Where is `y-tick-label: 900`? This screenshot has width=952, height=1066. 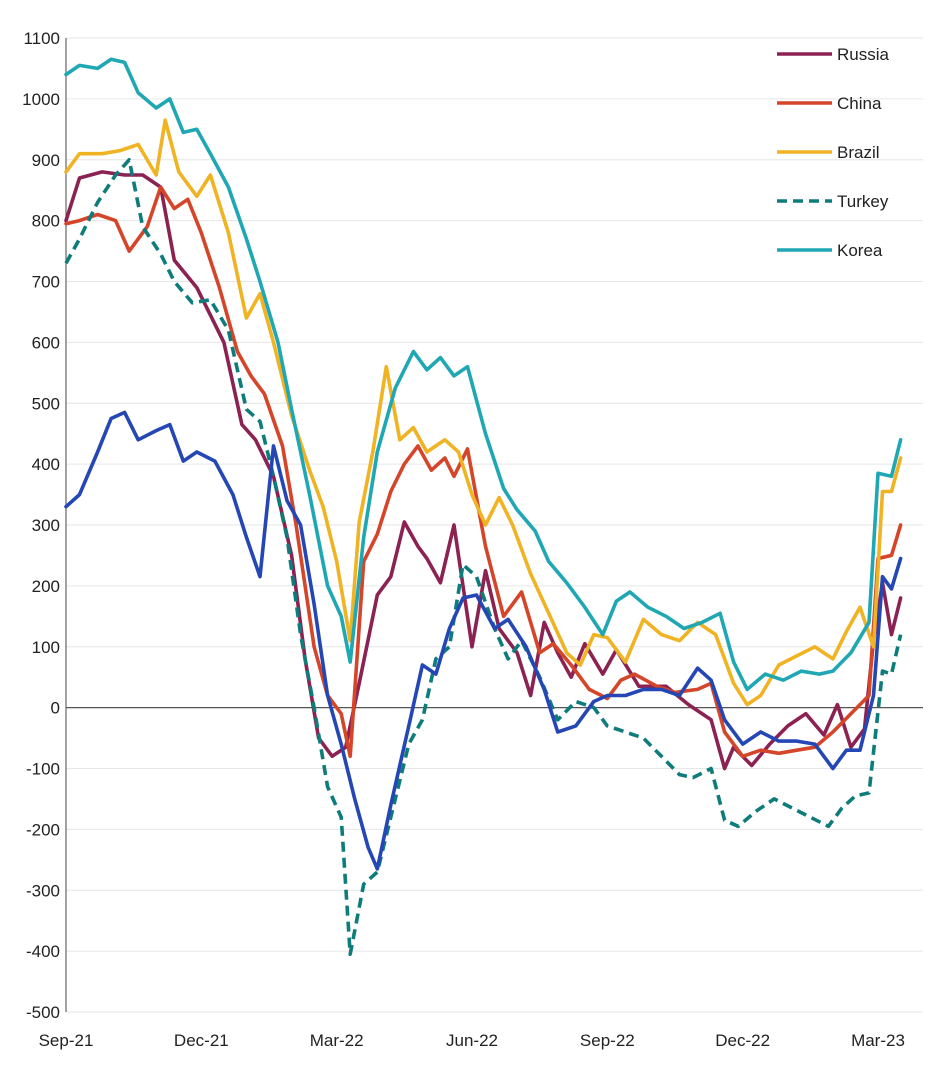 y-tick-label: 900 is located at coordinates (46, 160).